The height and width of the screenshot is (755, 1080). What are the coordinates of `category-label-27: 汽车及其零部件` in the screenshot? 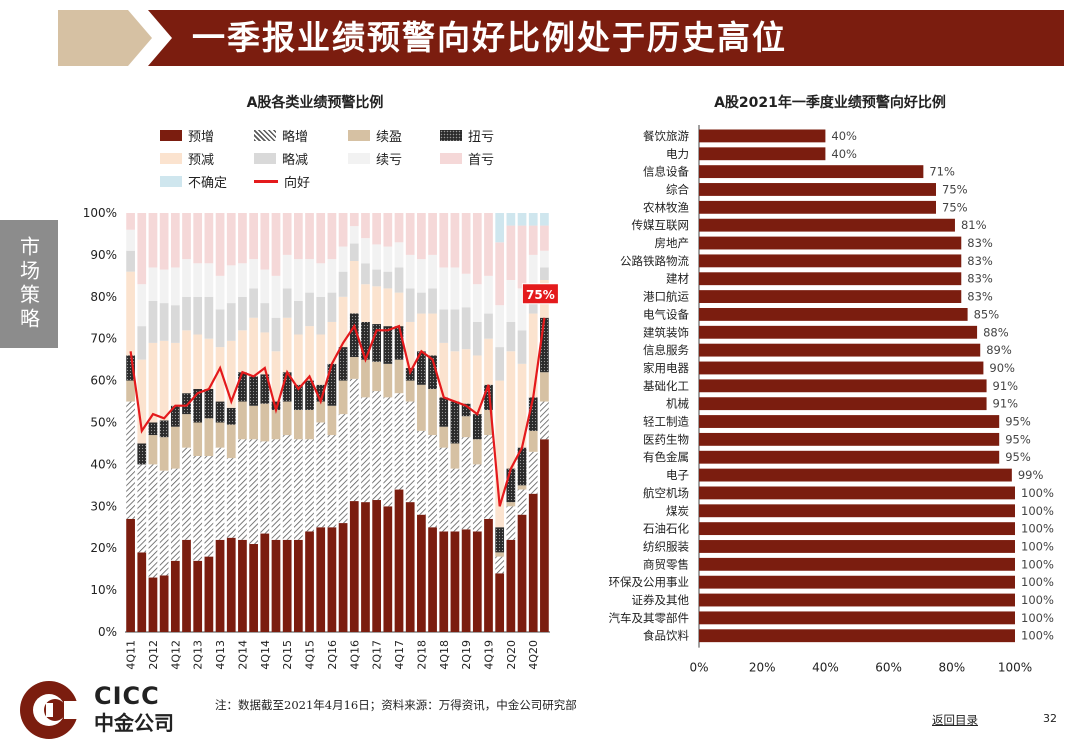 It's located at (649, 618).